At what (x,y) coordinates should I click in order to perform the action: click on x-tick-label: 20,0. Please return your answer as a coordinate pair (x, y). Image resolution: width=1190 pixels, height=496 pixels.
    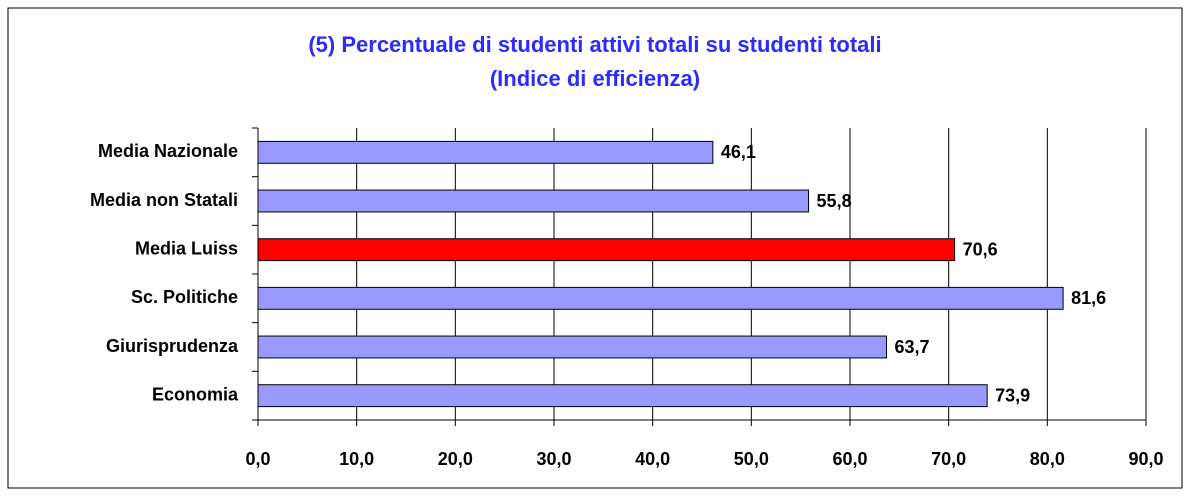
    Looking at the image, I should click on (455, 459).